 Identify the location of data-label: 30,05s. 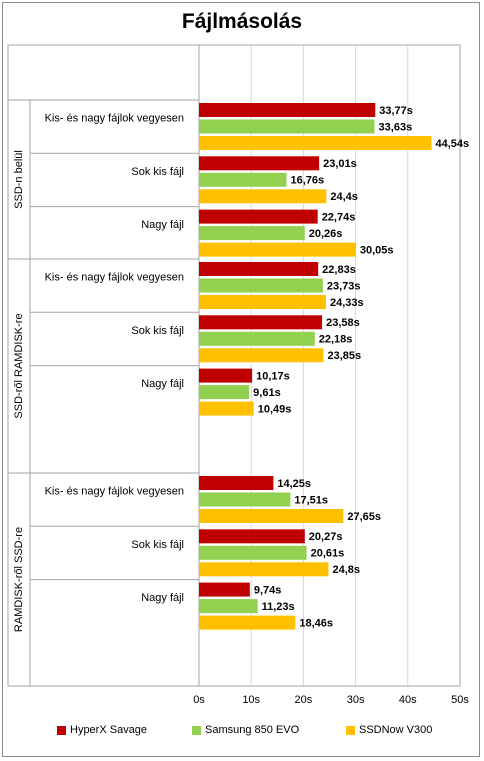
(377, 251).